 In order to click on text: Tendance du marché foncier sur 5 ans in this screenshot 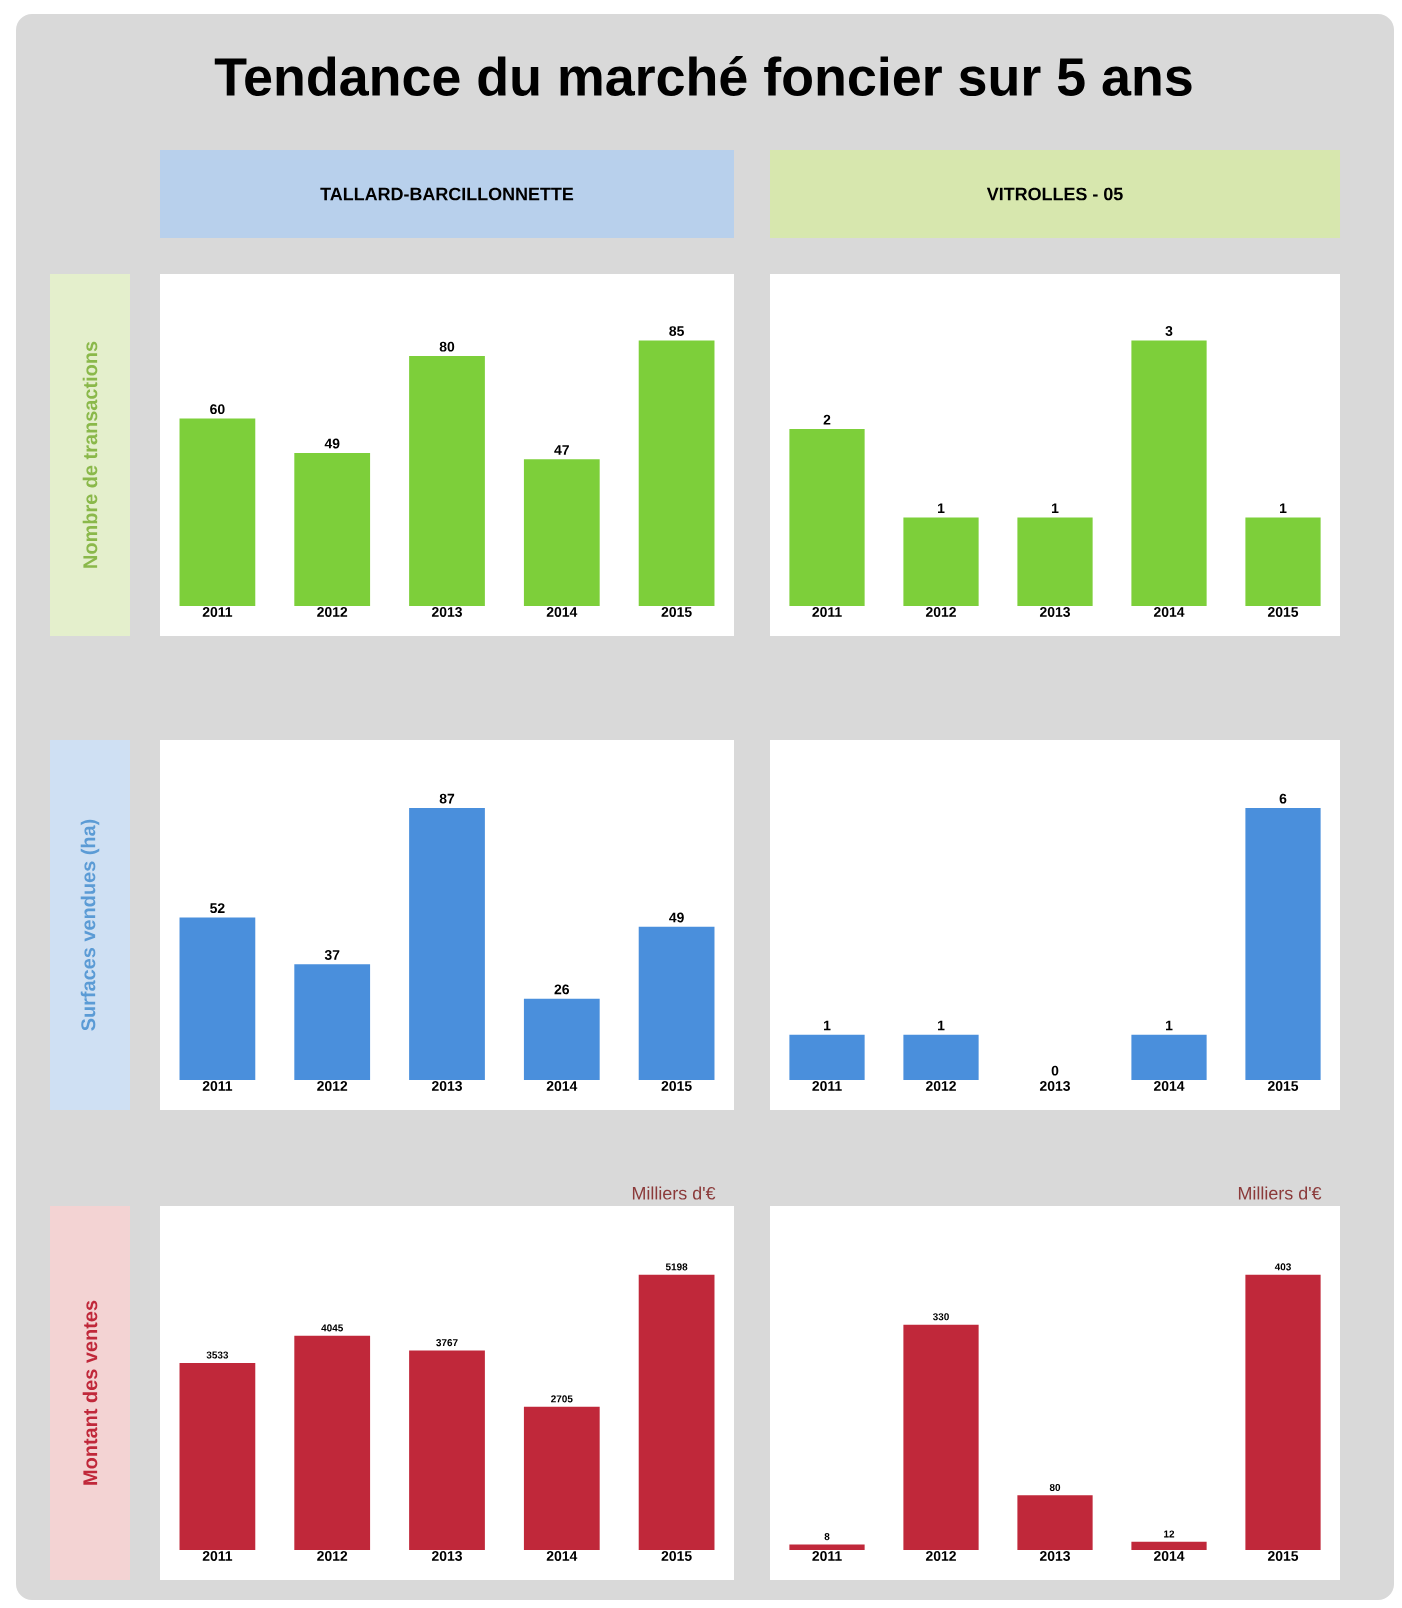, I will do `click(703, 75)`.